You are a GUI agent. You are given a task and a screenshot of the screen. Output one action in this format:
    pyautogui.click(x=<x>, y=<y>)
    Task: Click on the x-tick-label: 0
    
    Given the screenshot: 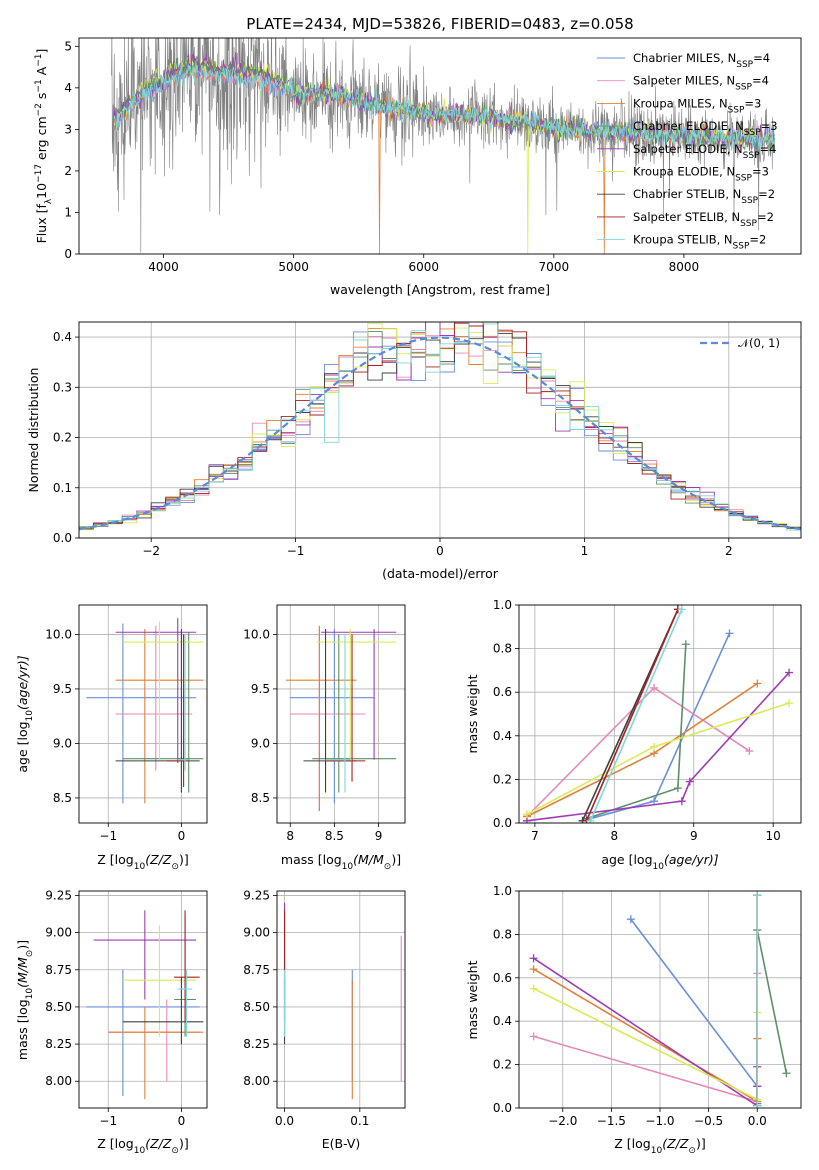 What is the action you would take?
    pyautogui.click(x=182, y=836)
    